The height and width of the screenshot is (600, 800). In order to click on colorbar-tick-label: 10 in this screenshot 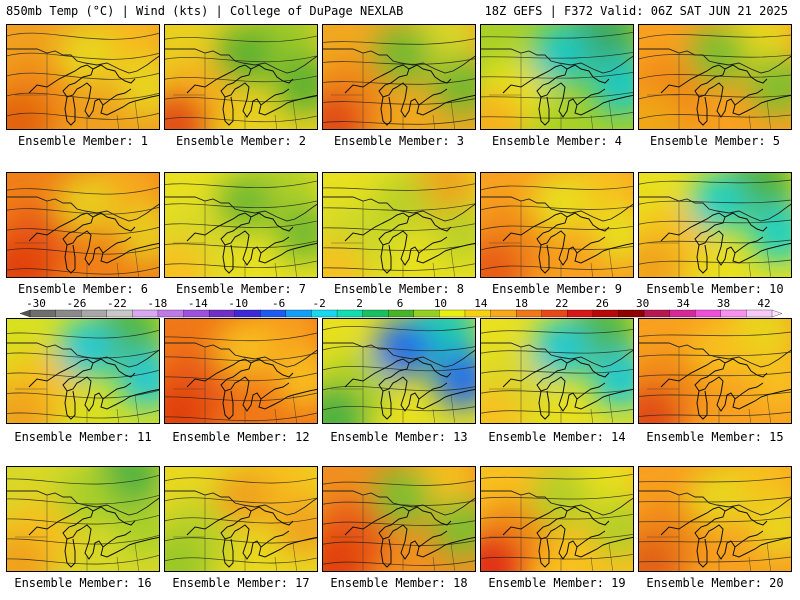, I will do `click(440, 303)`.